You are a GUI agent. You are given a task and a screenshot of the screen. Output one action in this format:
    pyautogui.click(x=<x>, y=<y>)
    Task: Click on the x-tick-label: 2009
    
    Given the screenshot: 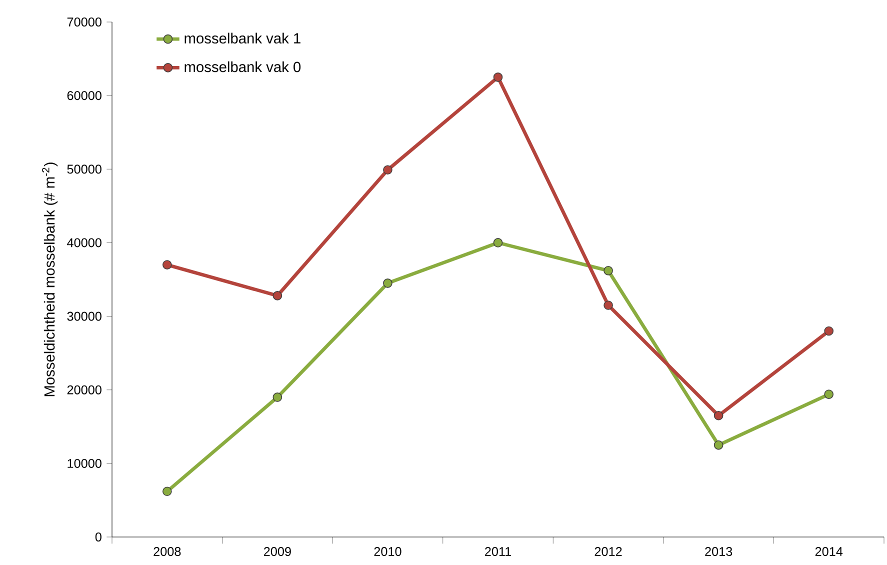 What is the action you would take?
    pyautogui.click(x=277, y=551)
    